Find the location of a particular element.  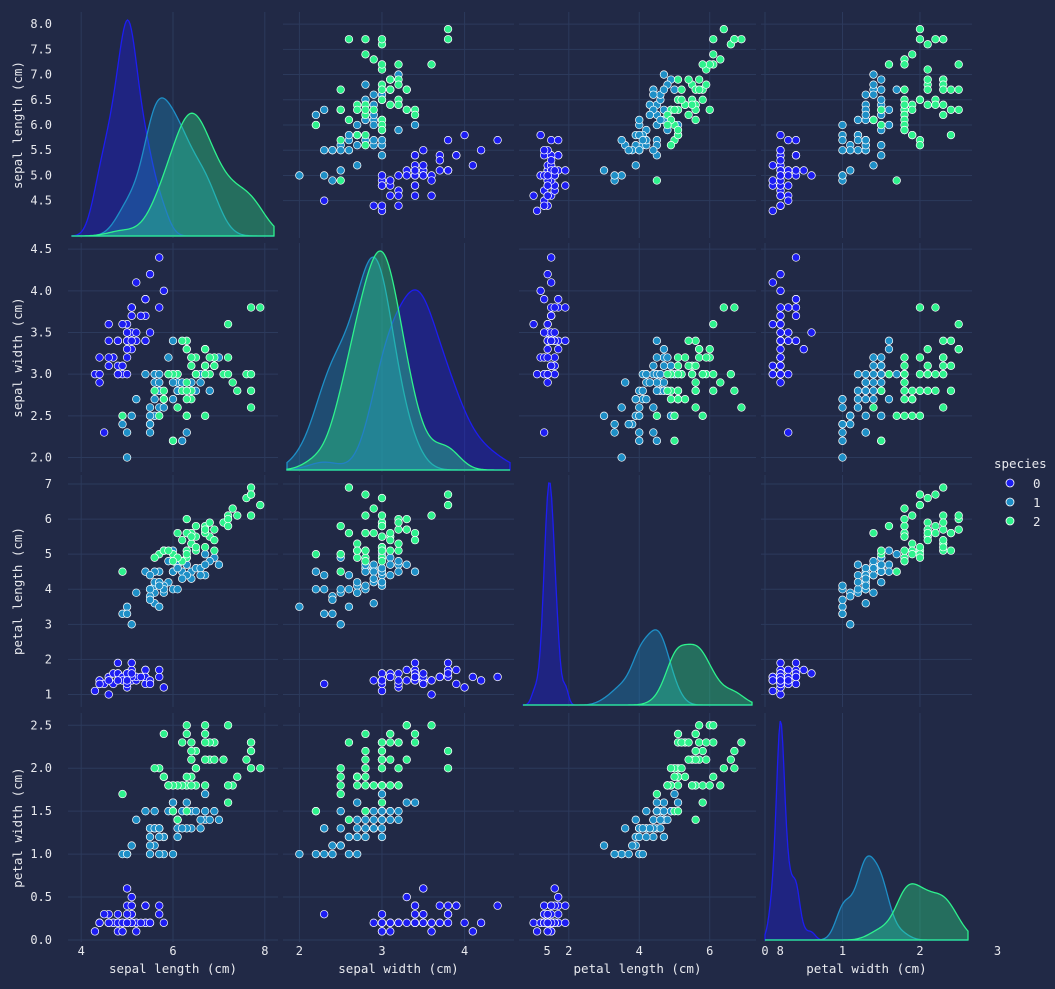

x-tick-label: 2 is located at coordinates (299, 951).